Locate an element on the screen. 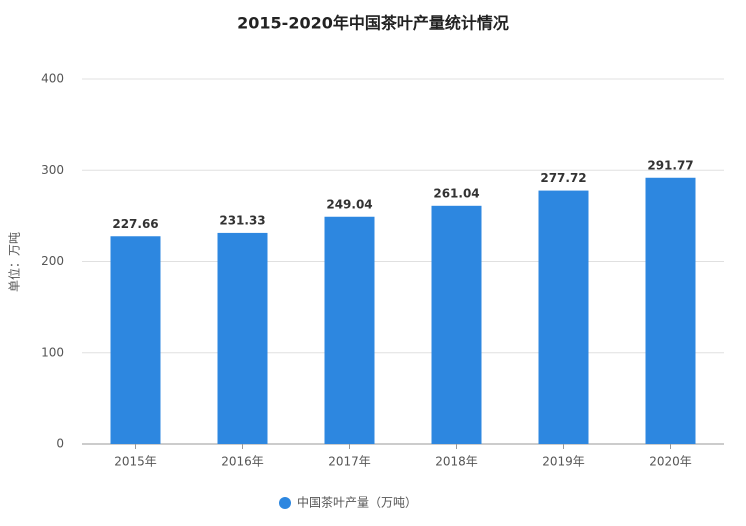 Image resolution: width=746 pixels, height=526 pixels. chart-title: 2015-2020年中国茶叶产量统计情况 is located at coordinates (373, 23).